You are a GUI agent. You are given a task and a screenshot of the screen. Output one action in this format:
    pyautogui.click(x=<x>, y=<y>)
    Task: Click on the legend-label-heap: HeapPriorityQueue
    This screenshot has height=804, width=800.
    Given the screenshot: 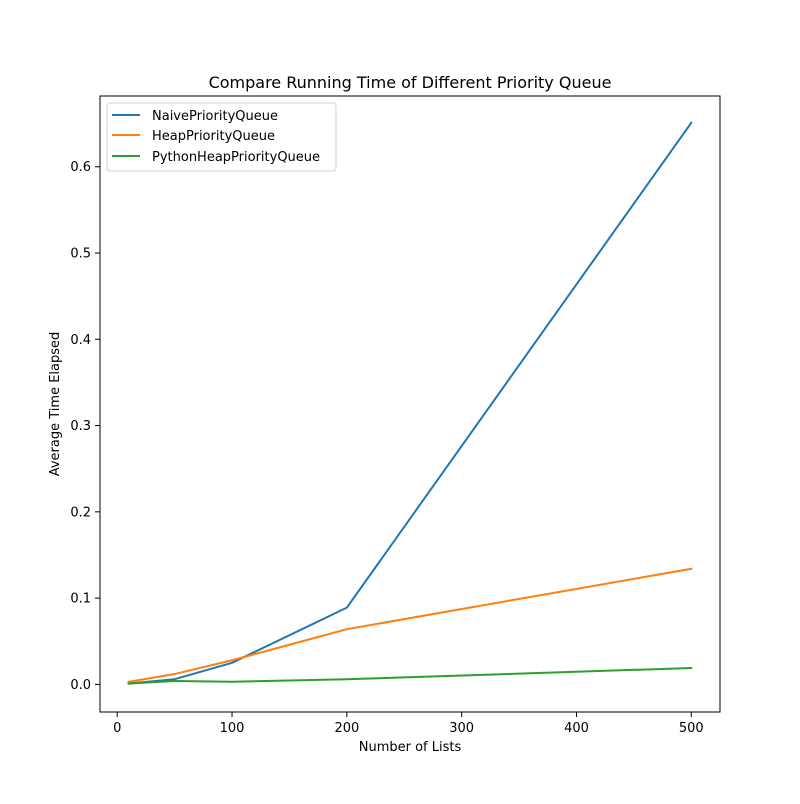 What is the action you would take?
    pyautogui.click(x=213, y=136)
    